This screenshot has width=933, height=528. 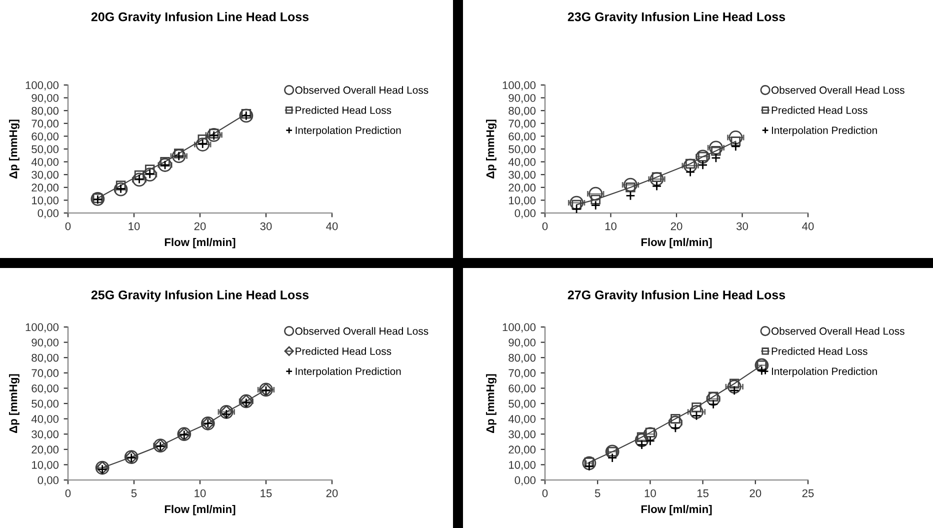 I want to click on x-tick-label: 40, so click(x=808, y=226).